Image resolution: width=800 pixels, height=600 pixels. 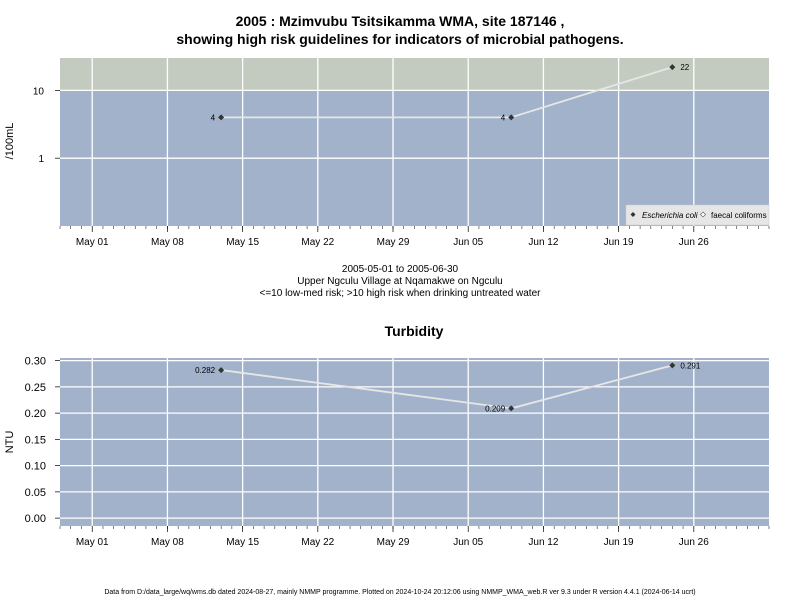 What do you see at coordinates (317, 242) in the screenshot?
I see `top-tick-label: May 22` at bounding box center [317, 242].